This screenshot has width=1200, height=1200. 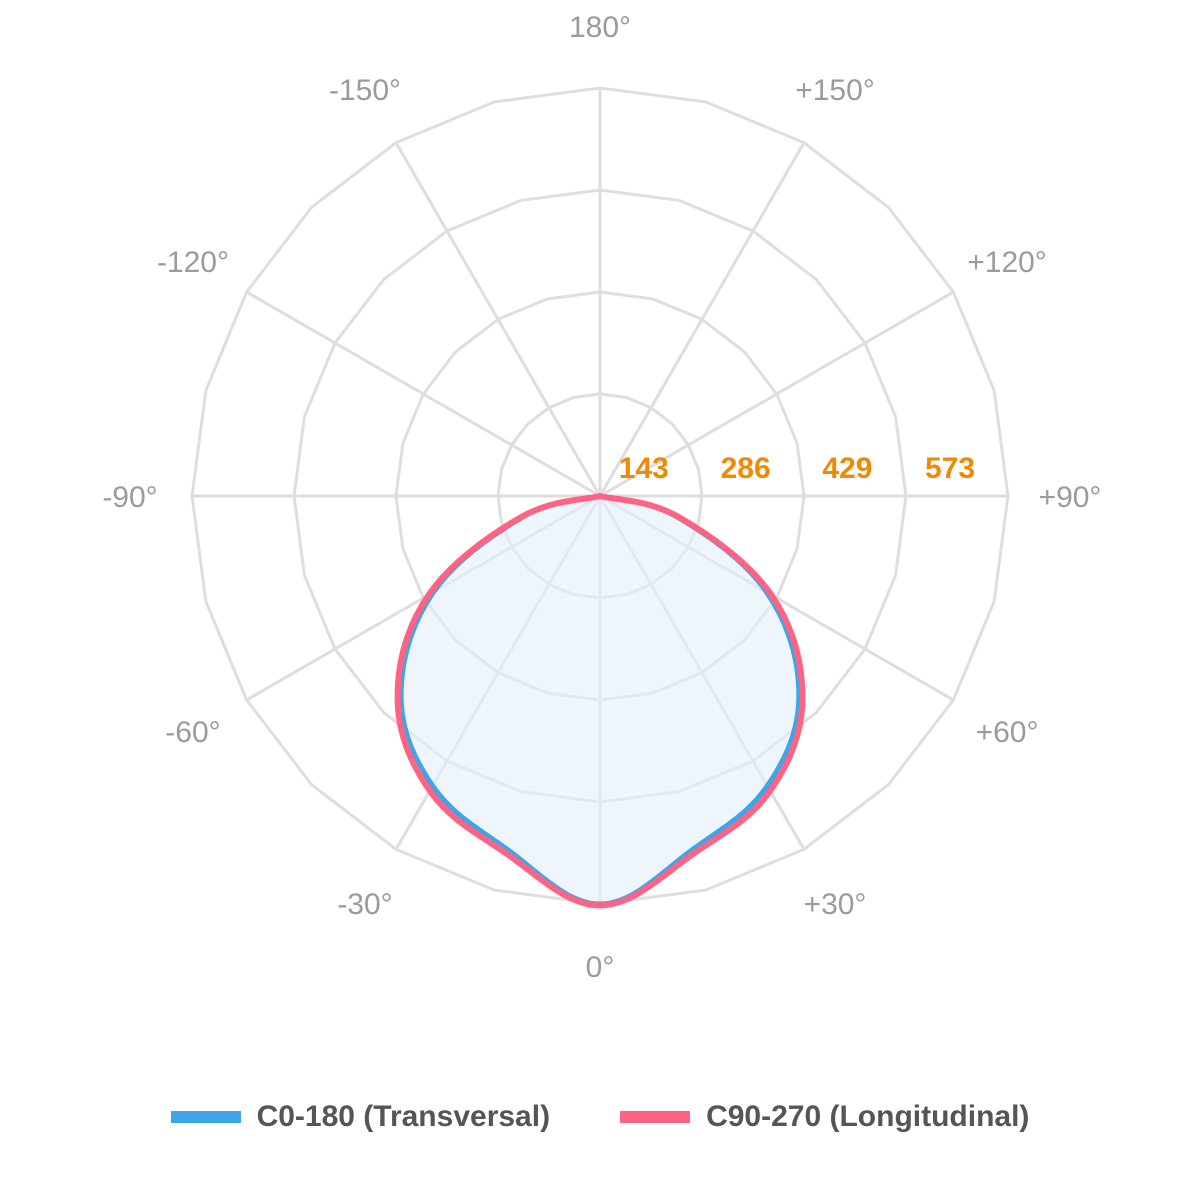 What do you see at coordinates (600, 967) in the screenshot?
I see `angle-label-0: 0°` at bounding box center [600, 967].